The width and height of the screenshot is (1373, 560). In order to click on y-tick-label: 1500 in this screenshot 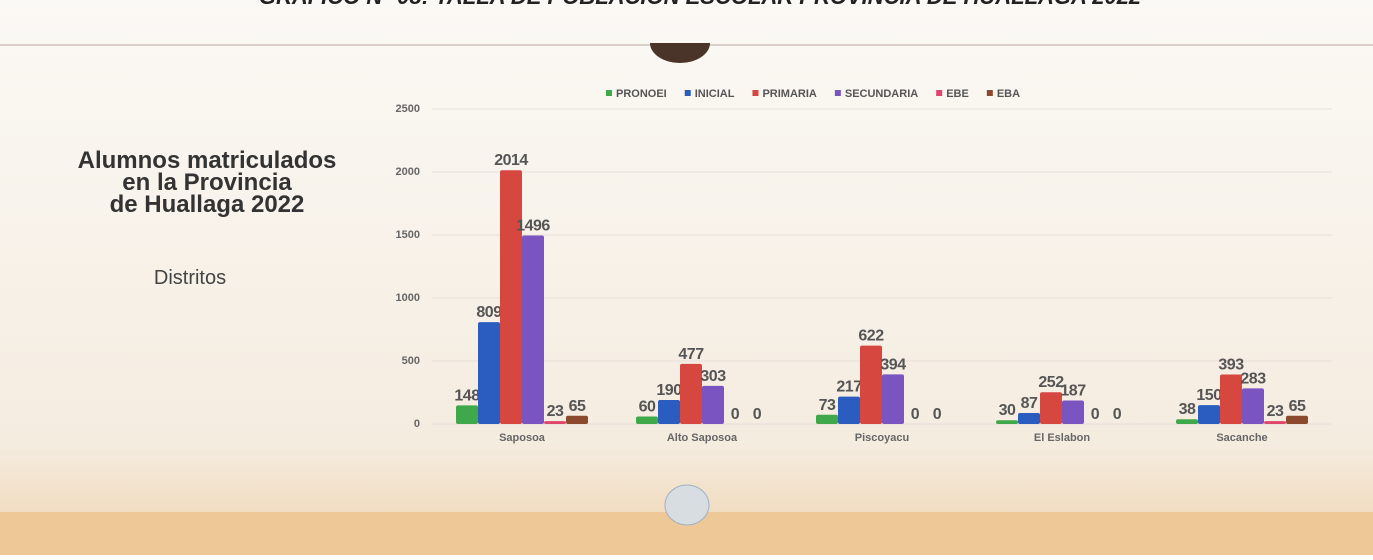, I will do `click(408, 235)`.